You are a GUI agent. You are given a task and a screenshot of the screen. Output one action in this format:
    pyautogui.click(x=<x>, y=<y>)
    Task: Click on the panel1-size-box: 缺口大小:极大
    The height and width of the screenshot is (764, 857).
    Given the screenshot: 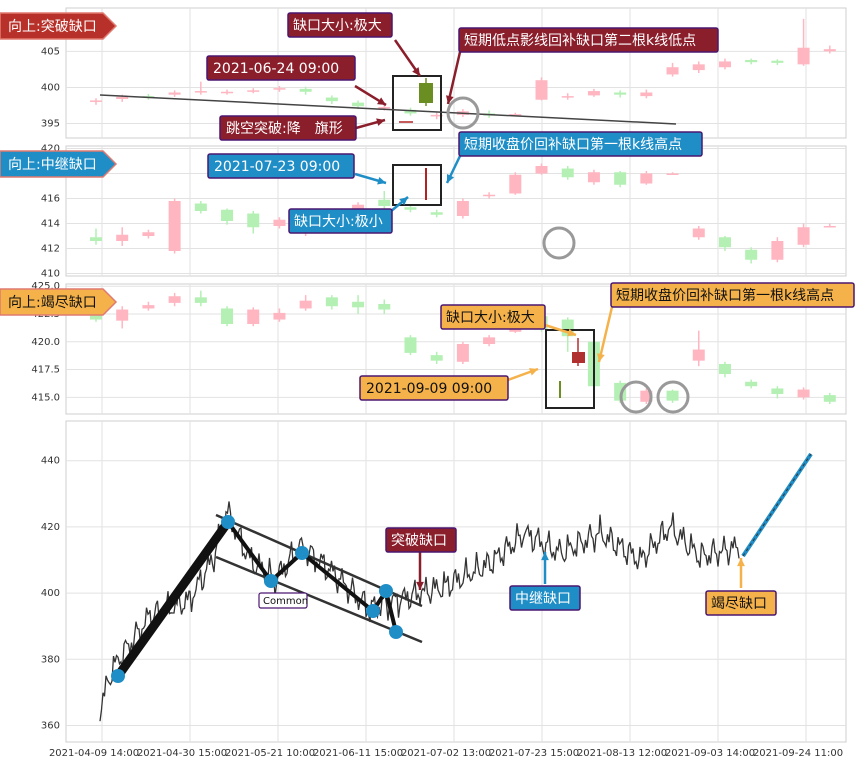 What is the action you would take?
    pyautogui.click(x=340, y=25)
    